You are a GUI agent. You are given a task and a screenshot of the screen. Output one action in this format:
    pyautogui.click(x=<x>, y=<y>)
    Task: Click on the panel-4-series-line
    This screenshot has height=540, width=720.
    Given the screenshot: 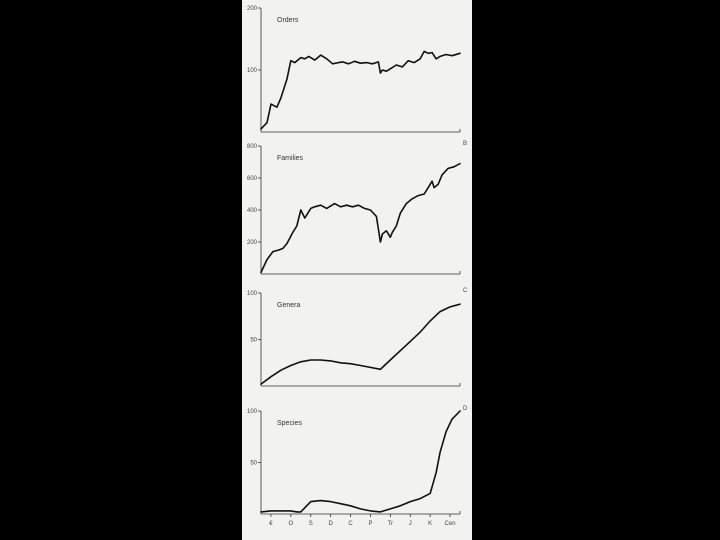 What is the action you would take?
    pyautogui.click(x=360, y=461)
    